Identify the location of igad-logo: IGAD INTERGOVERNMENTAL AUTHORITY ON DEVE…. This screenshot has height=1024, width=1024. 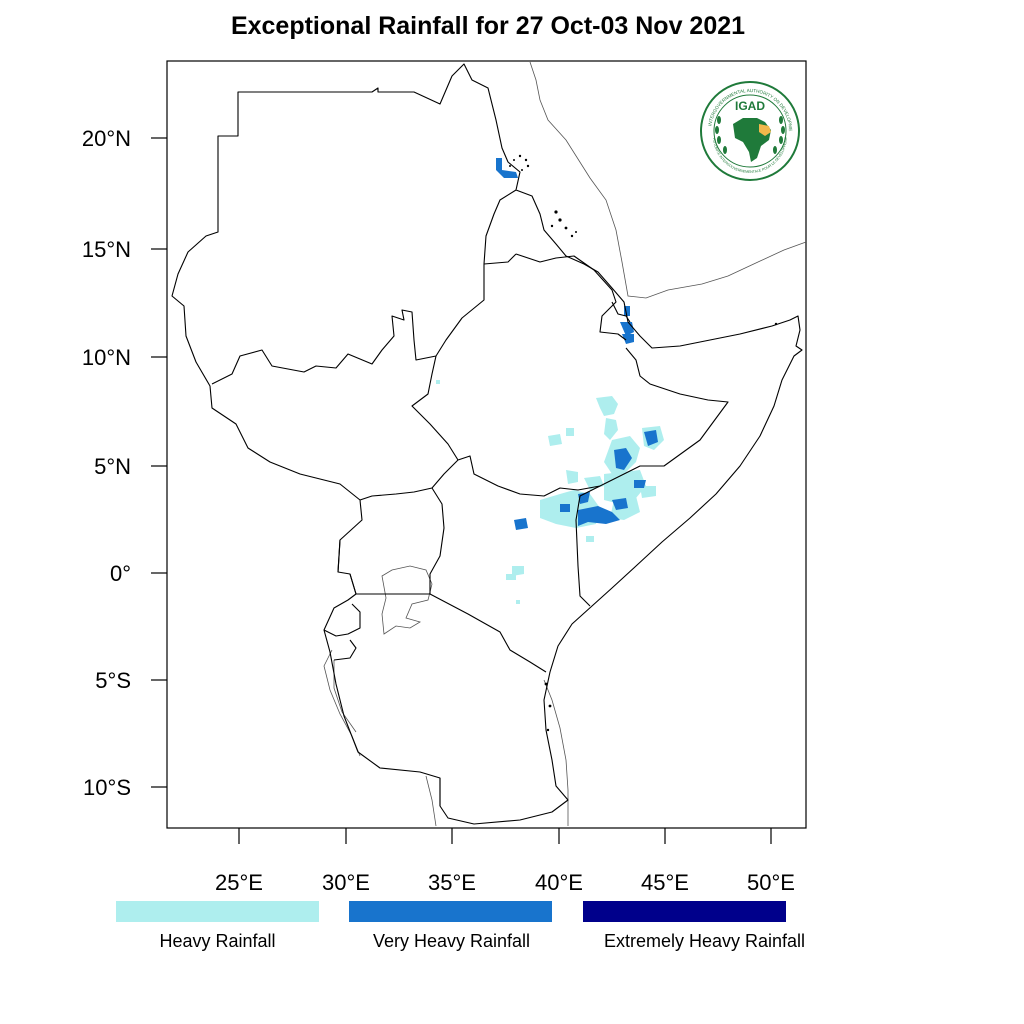
(749, 130).